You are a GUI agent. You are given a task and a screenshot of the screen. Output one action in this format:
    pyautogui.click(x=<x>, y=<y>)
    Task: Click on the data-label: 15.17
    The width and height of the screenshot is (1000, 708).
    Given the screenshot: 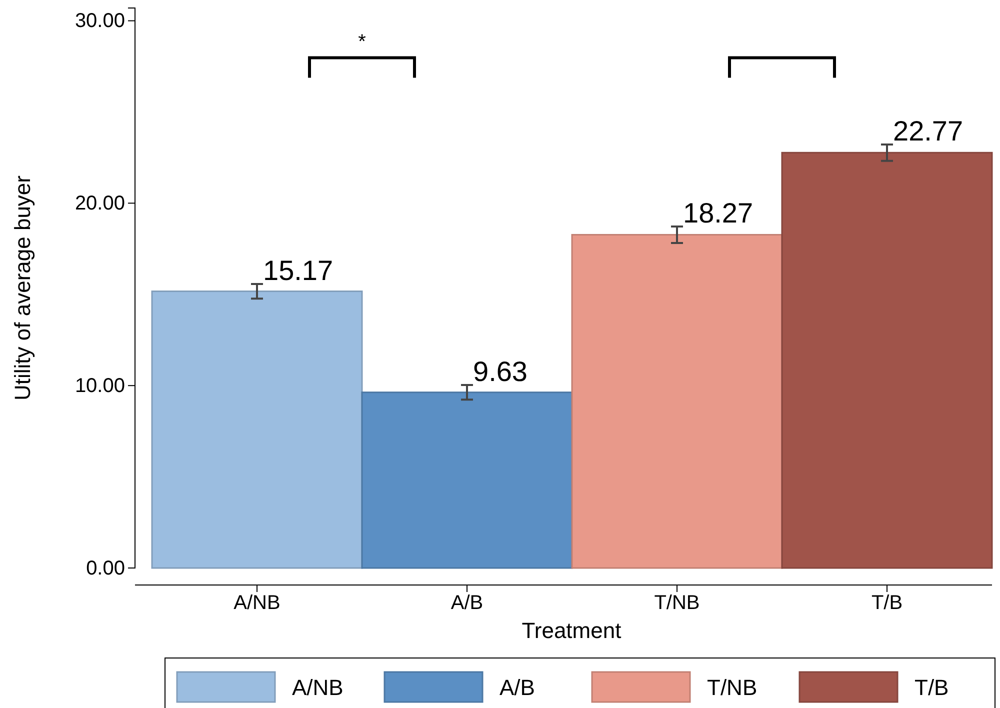 What is the action you would take?
    pyautogui.click(x=298, y=270)
    